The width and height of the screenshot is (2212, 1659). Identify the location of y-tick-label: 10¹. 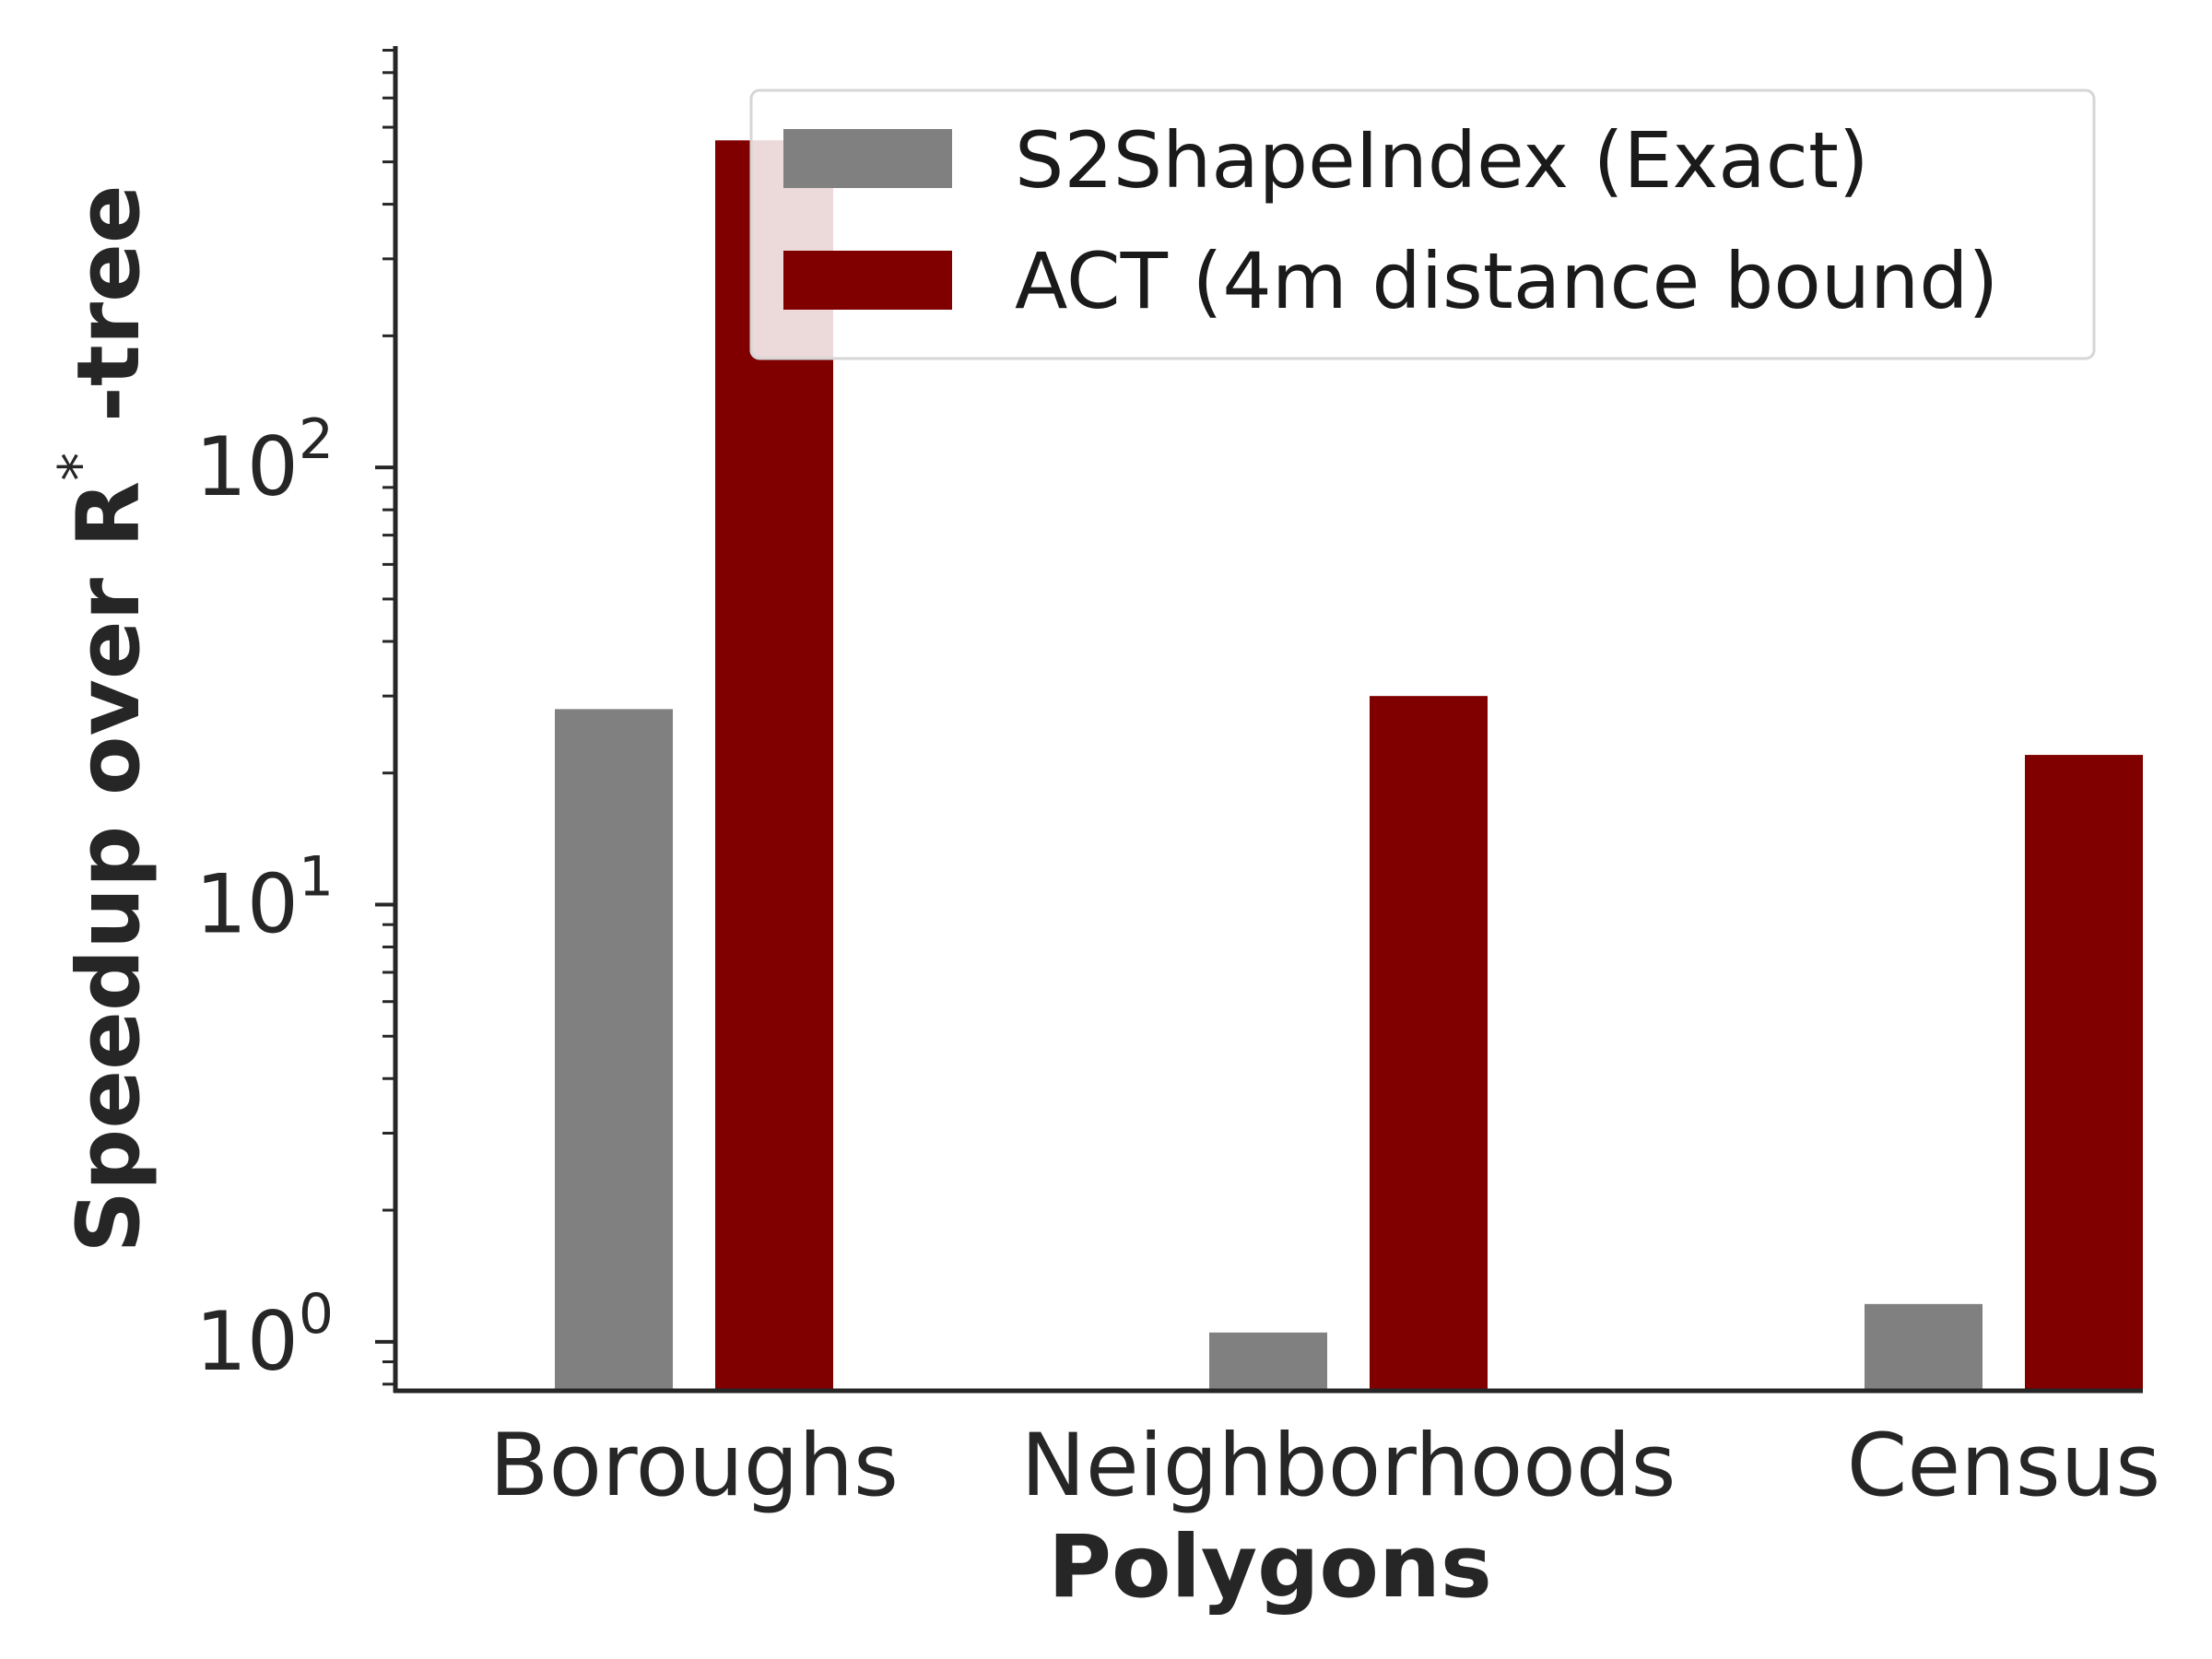
(264, 897).